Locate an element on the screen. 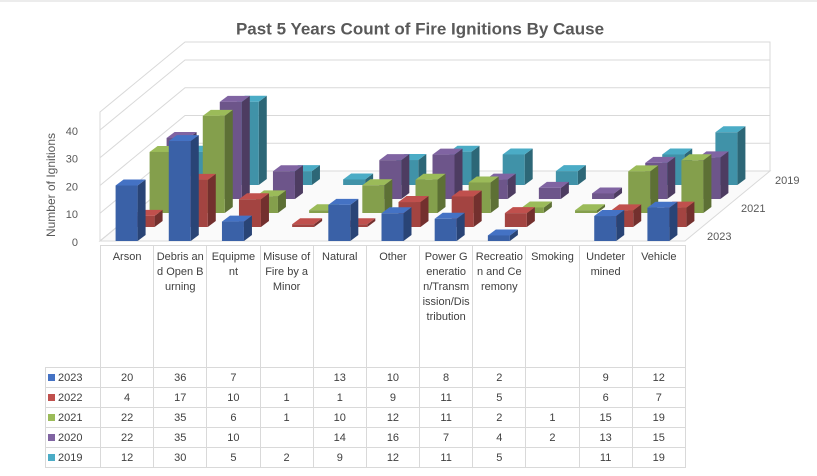  data-row: 2023 20 36 7 13 10 8 2 9 12 is located at coordinates (365, 377).